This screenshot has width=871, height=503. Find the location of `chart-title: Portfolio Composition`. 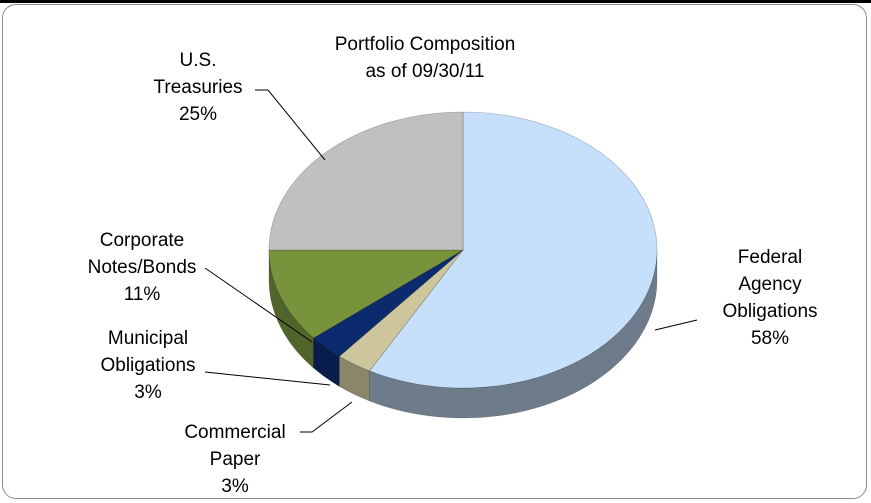

chart-title: Portfolio Composition is located at coordinates (425, 44).